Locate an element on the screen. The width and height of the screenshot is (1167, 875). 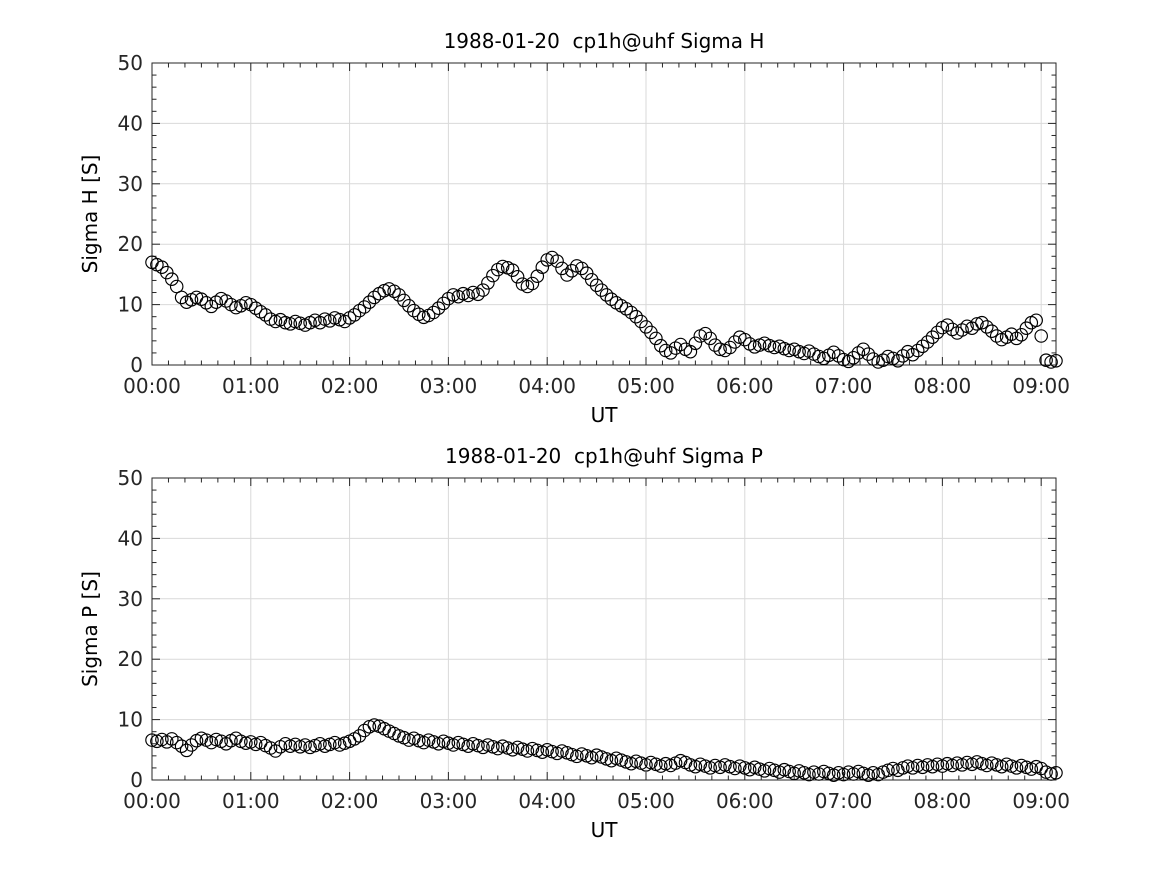
y-tick-label: 20 is located at coordinates (130, 659).